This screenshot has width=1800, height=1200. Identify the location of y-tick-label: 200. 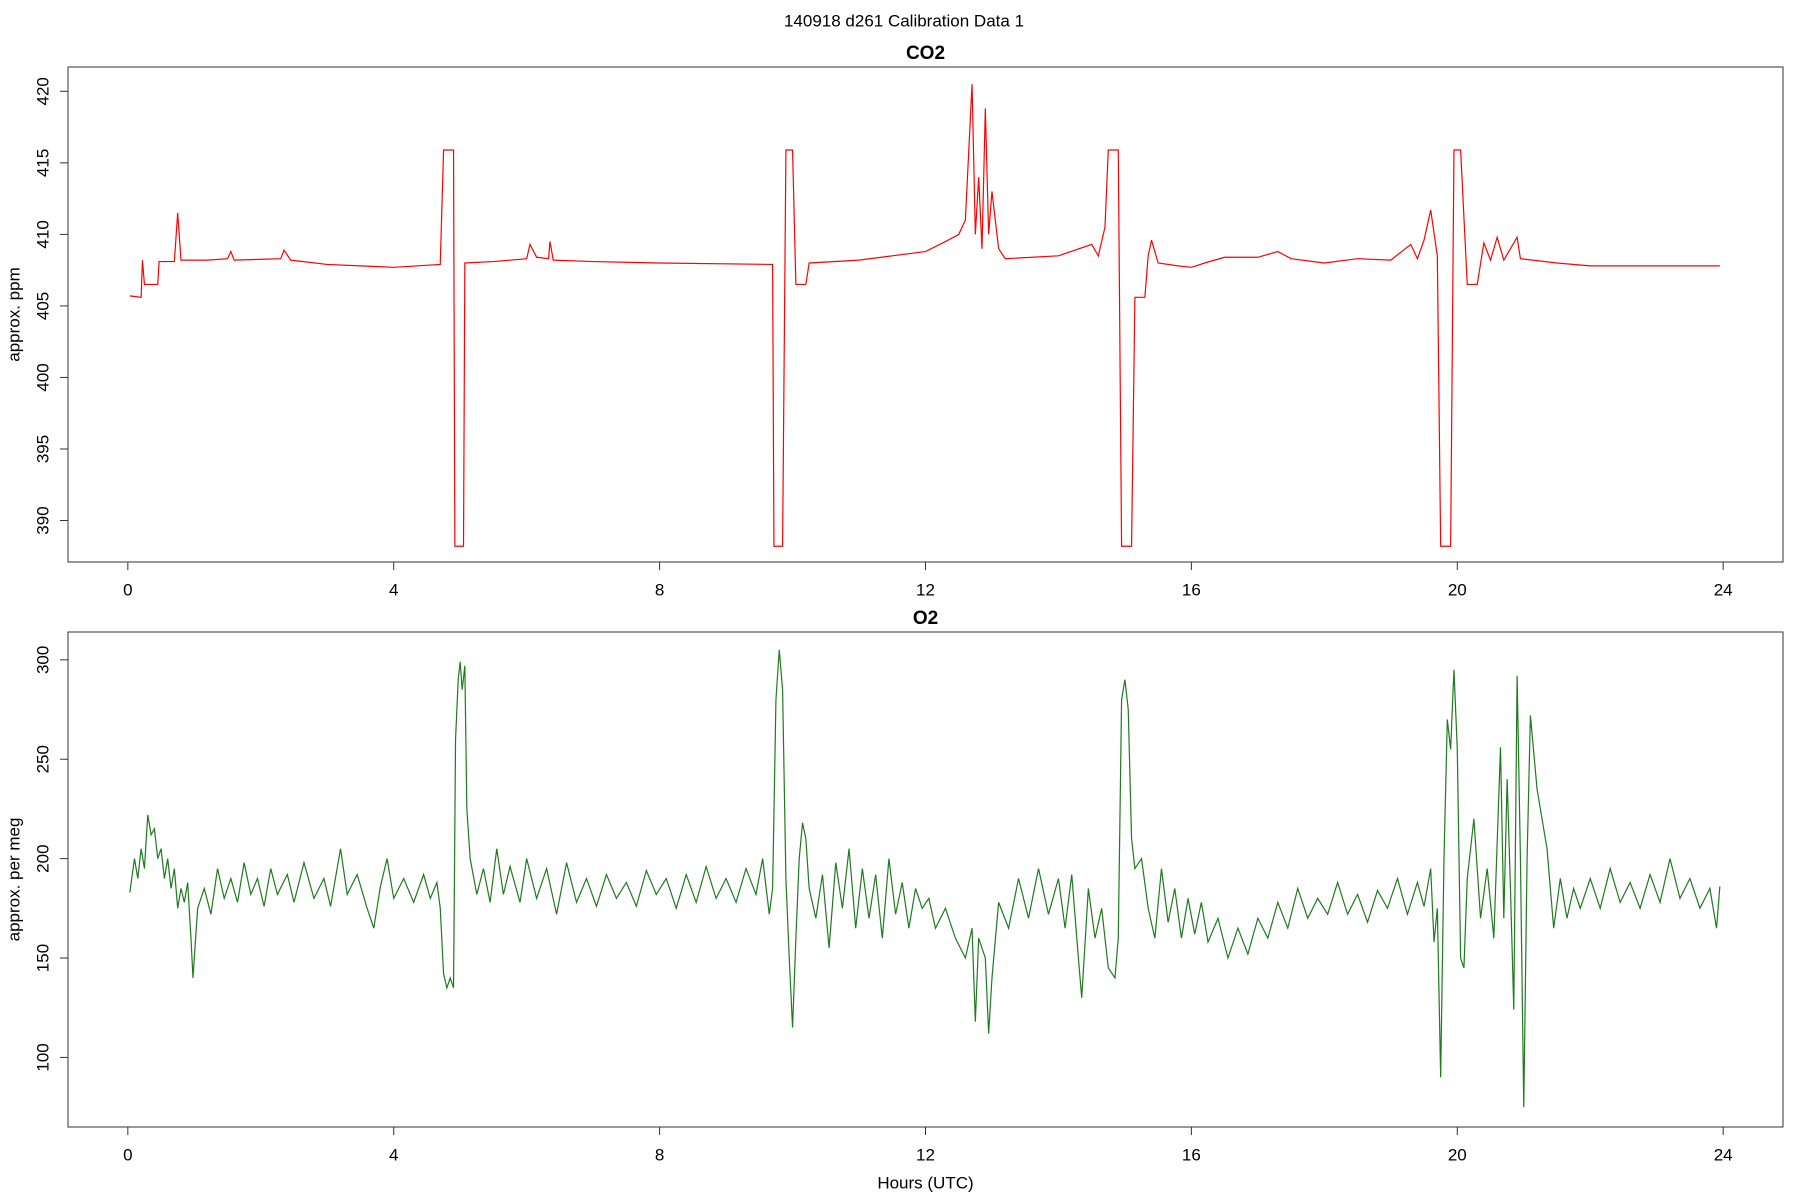
(42, 858).